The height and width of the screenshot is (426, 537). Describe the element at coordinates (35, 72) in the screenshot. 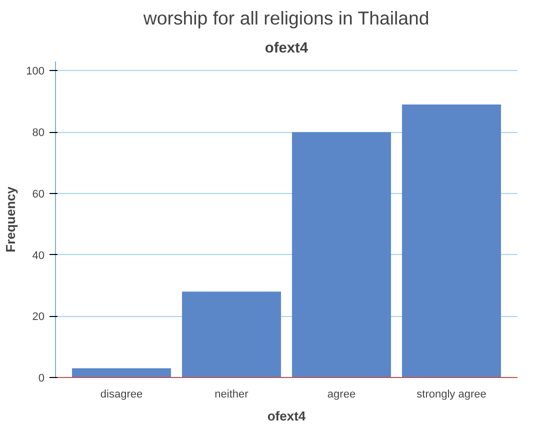

I see `y-tick-label: 100` at that location.